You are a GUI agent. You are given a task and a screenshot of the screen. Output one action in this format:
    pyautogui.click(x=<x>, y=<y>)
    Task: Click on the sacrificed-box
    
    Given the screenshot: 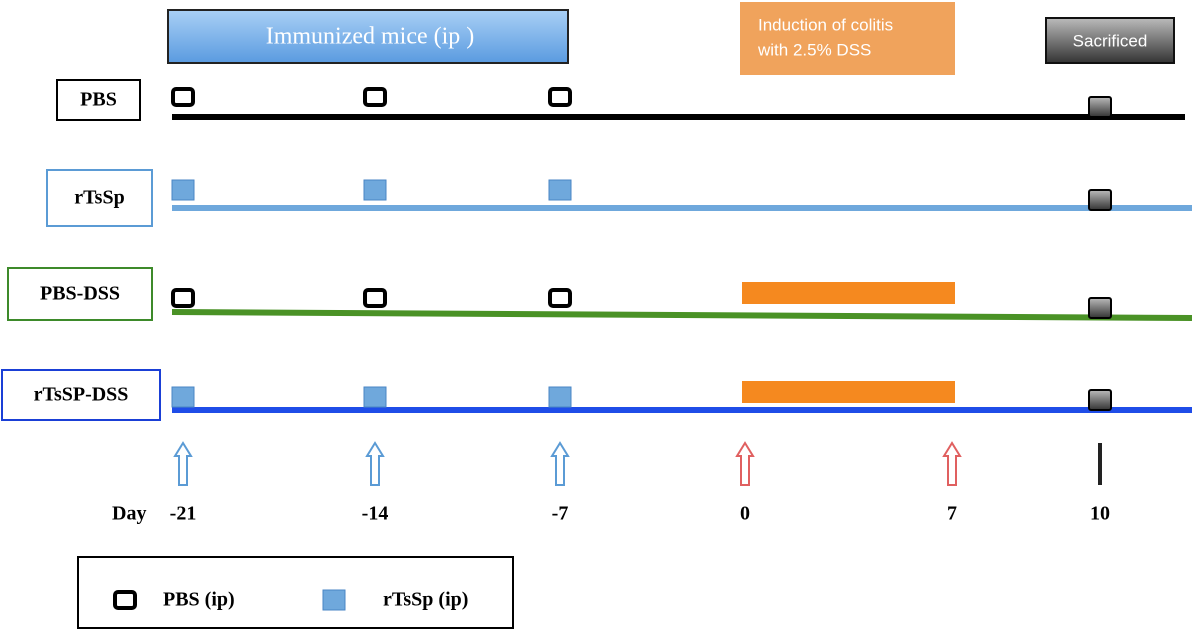 What is the action you would take?
    pyautogui.click(x=1110, y=40)
    